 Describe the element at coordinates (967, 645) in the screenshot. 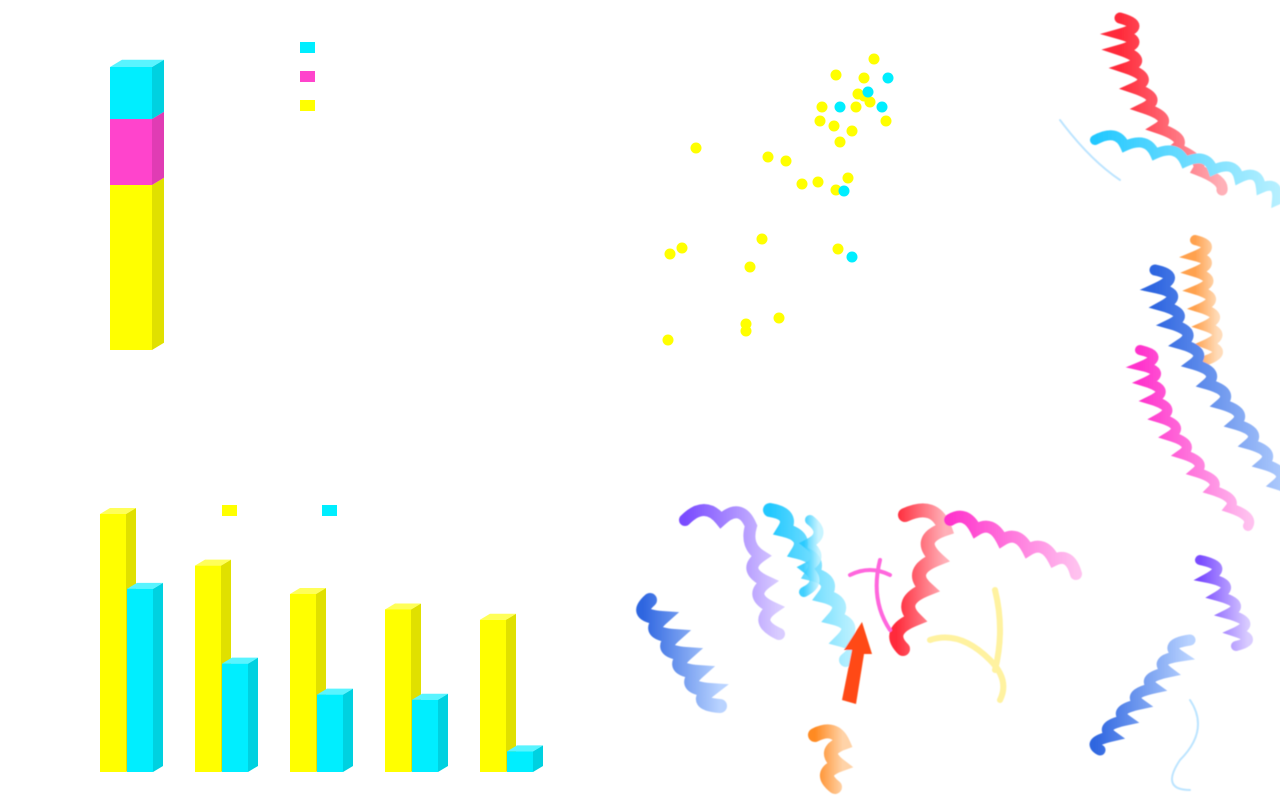

I see `yellow-loop` at that location.